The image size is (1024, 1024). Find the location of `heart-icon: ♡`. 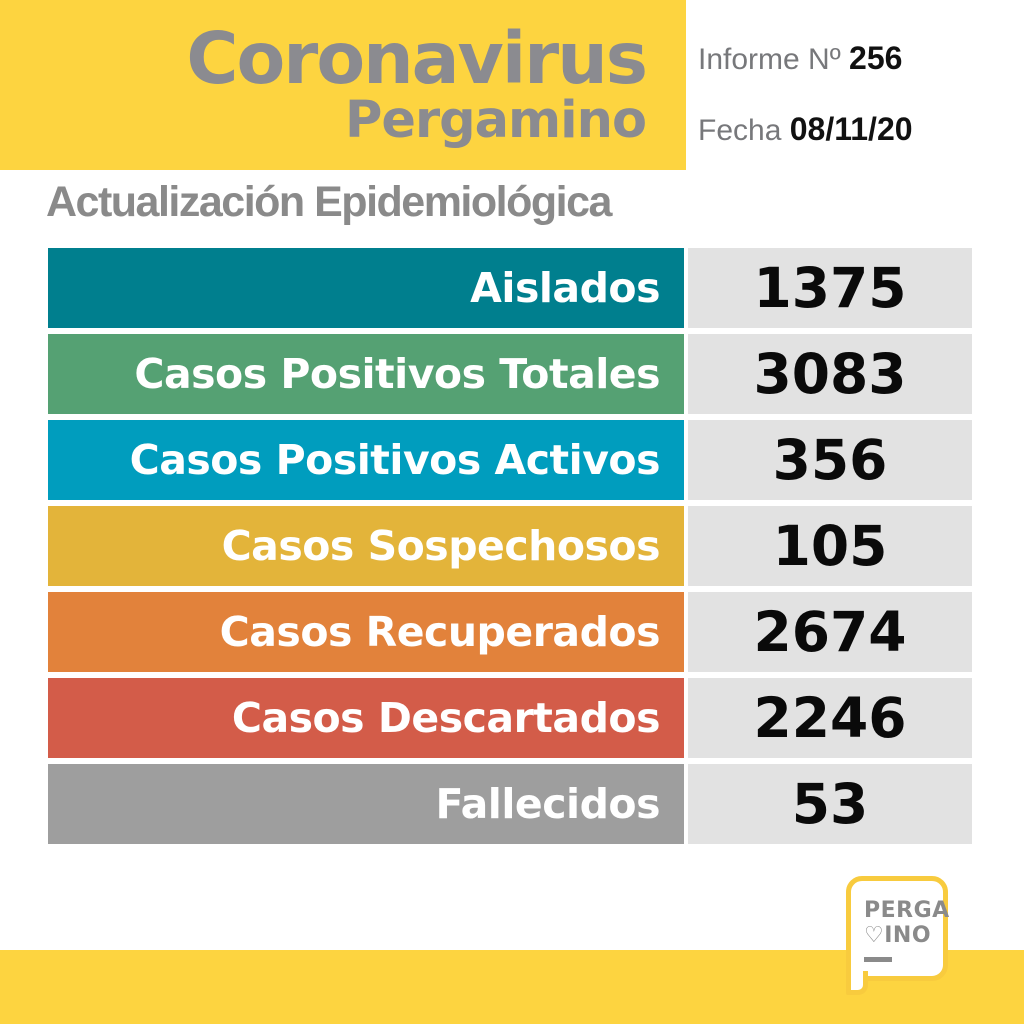

heart-icon: ♡ is located at coordinates (874, 935).